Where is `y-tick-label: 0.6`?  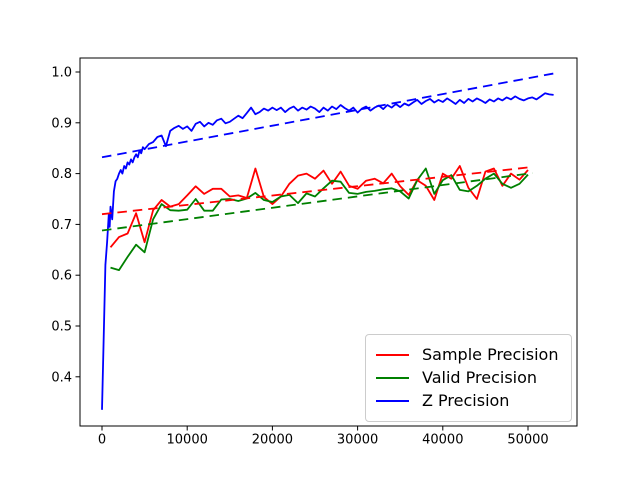 y-tick-label: 0.6 is located at coordinates (61, 276).